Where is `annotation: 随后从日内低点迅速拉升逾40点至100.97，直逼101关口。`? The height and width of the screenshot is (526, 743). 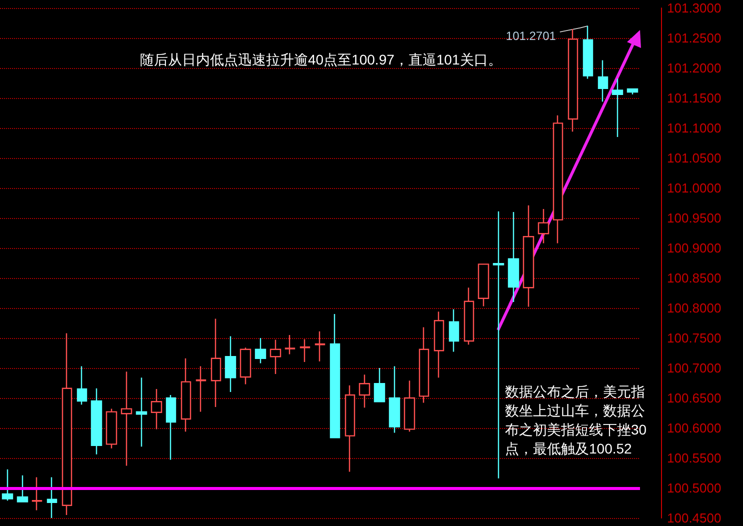 annotation: 随后从日内低点迅速拉升逾40点至100.97，直逼101关口。 is located at coordinates (321, 60).